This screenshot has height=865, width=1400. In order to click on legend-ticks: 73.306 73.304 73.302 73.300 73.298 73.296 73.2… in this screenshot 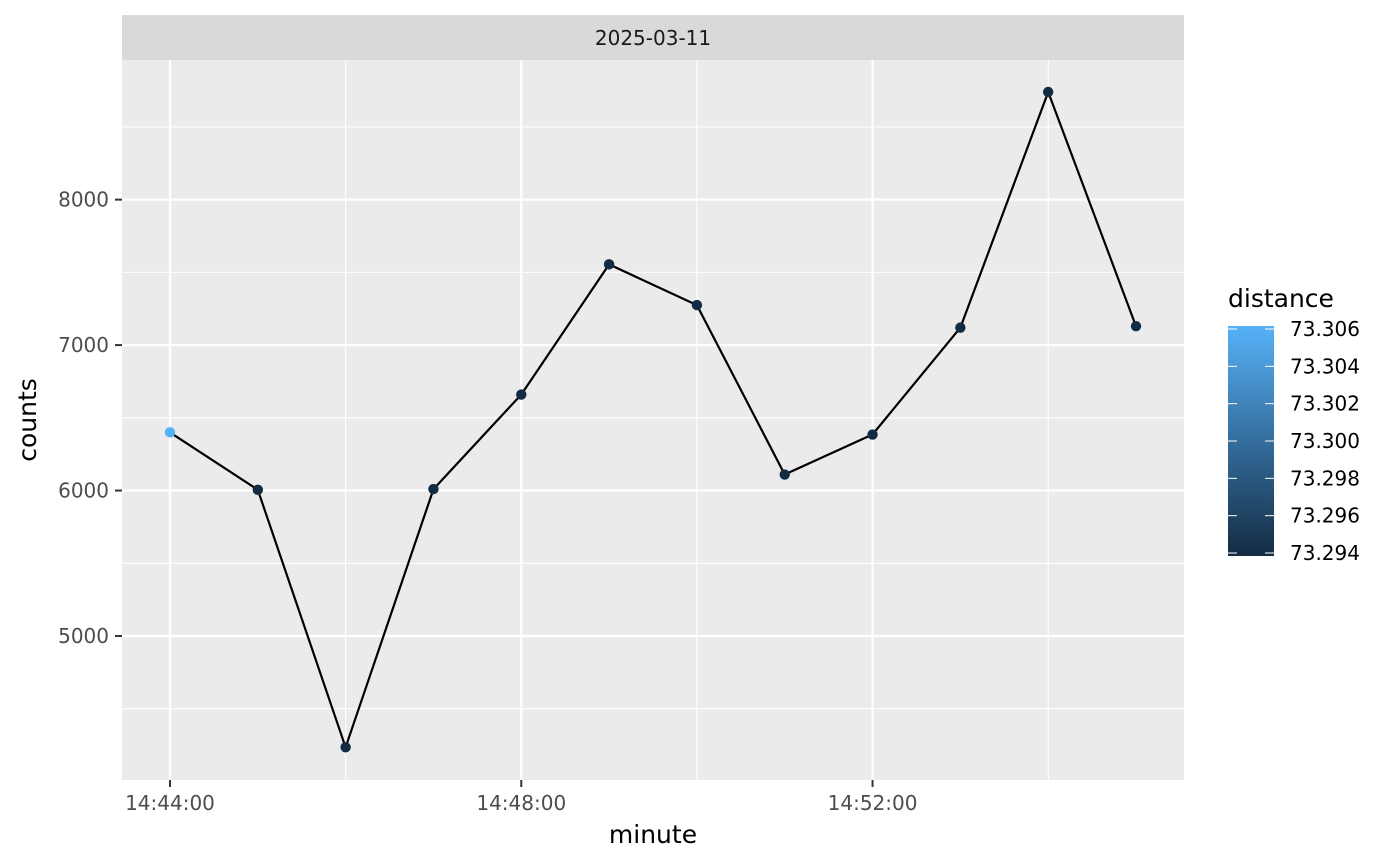, I will do `click(1294, 441)`.